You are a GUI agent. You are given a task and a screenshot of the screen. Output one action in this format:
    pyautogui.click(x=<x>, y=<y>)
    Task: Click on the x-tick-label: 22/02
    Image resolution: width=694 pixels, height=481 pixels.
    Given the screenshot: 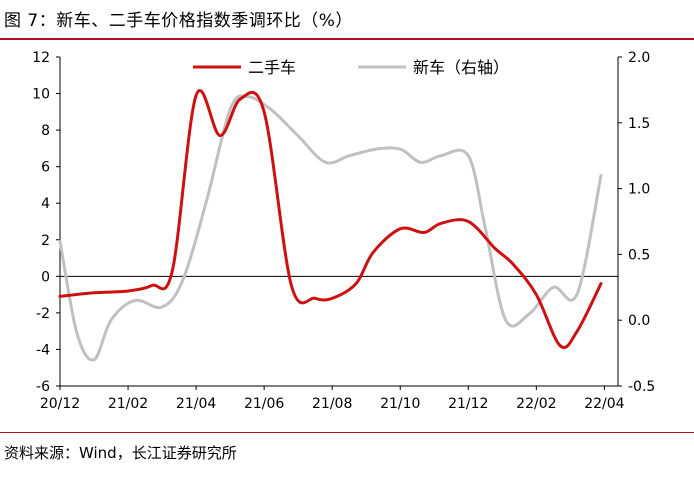 What is the action you would take?
    pyautogui.click(x=536, y=404)
    